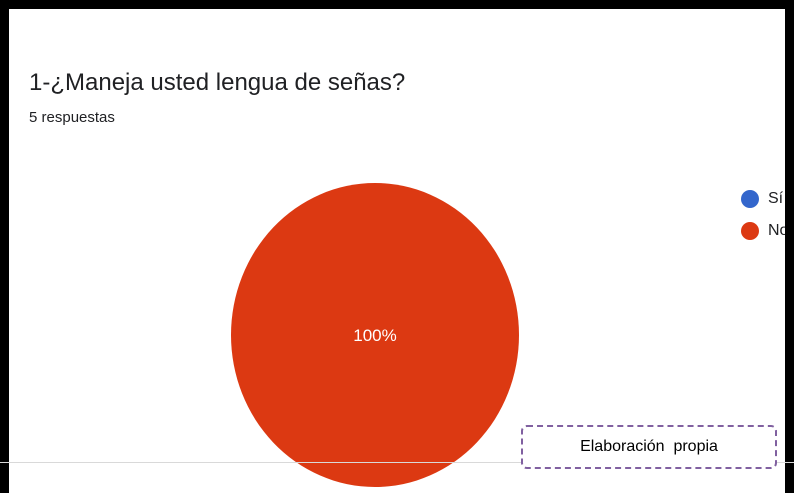 The image size is (794, 493). I want to click on chart-legend: Sí No, so click(765, 215).